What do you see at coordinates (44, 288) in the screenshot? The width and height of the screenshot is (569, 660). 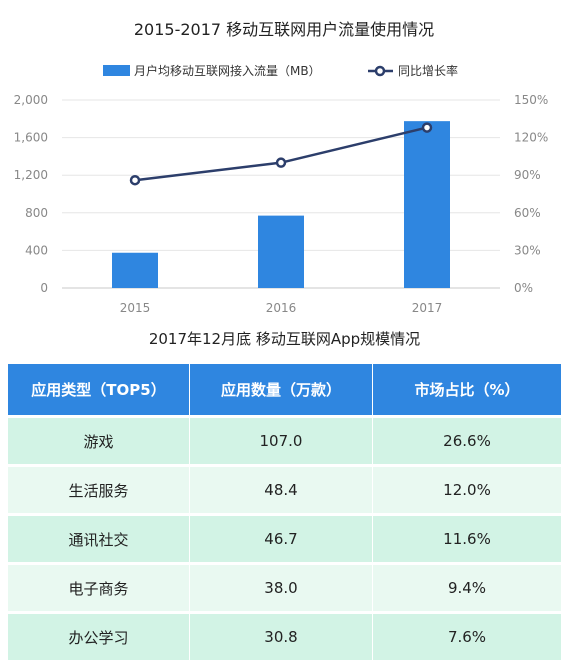 I see `y-left-tick-label: 0` at bounding box center [44, 288].